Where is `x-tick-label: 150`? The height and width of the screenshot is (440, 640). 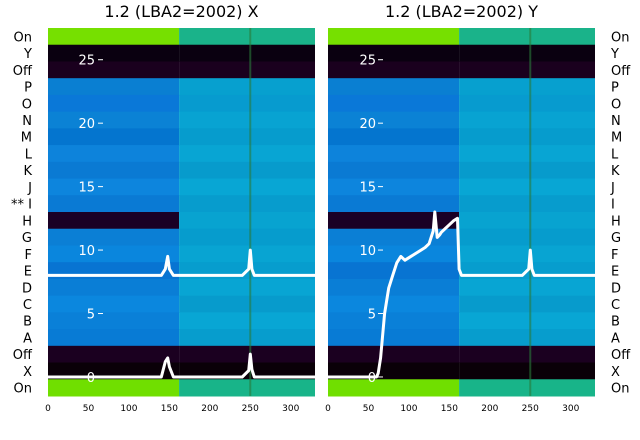 x-tick-label: 150 is located at coordinates (169, 409).